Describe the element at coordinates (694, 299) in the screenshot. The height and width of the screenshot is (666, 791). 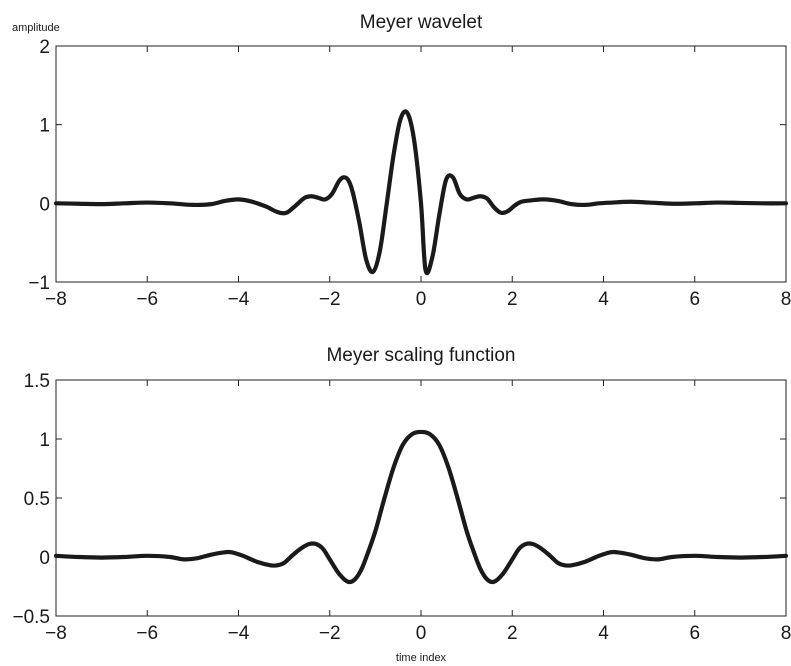
I see `wavelet-xtick-label: 6` at that location.